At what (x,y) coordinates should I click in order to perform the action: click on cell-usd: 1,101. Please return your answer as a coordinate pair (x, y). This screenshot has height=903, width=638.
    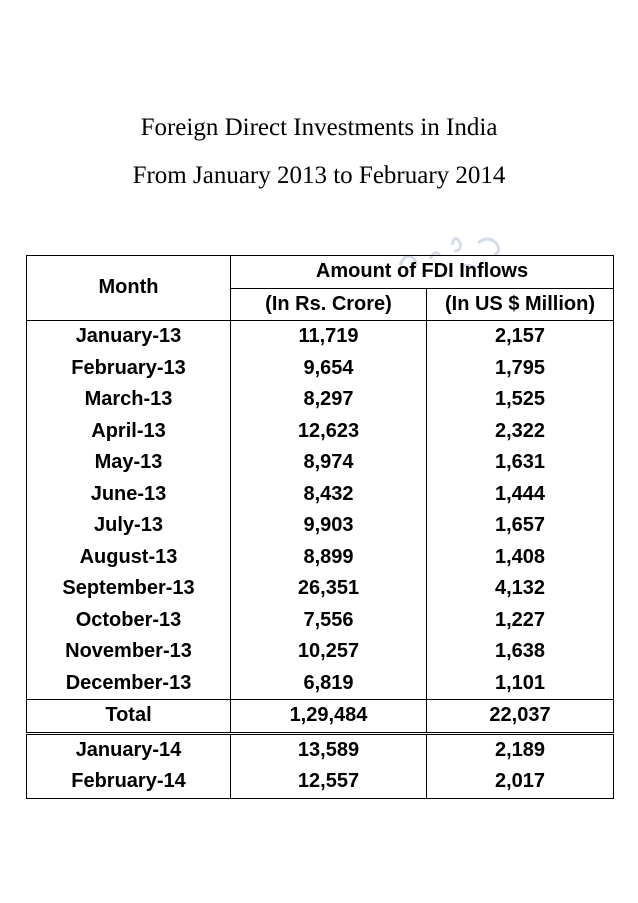
    Looking at the image, I should click on (520, 683).